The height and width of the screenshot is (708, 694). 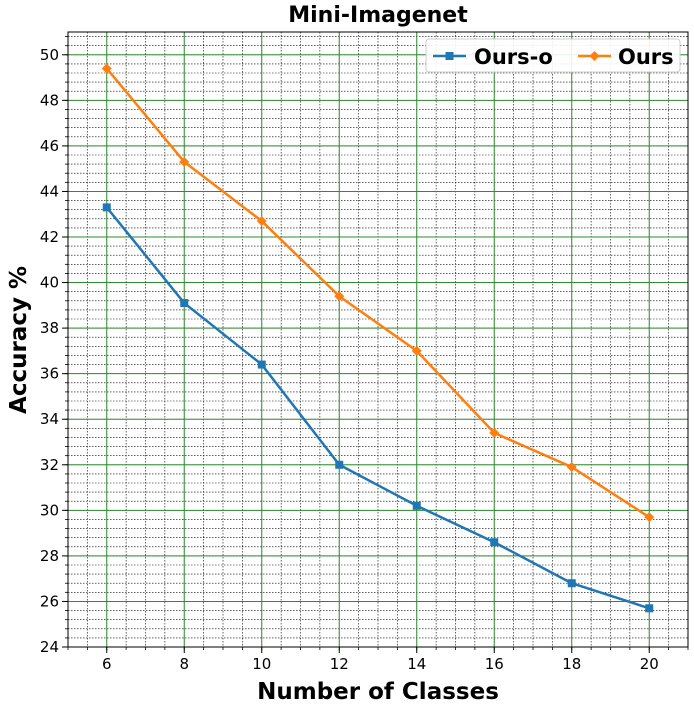 I want to click on chart-title: Mini-Imagenet, so click(x=378, y=15).